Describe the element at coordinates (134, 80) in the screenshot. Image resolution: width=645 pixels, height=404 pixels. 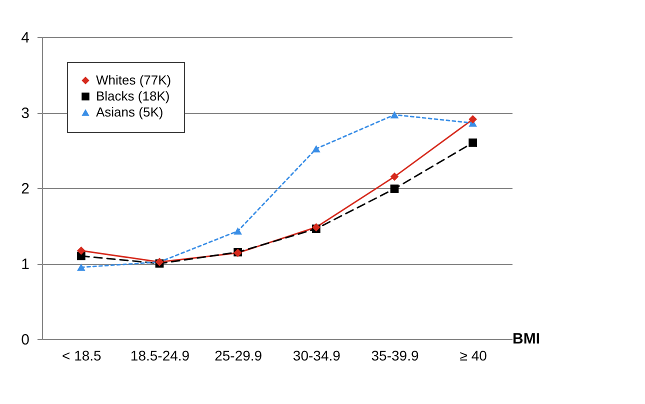
I see `legend-label: Whites (77K)` at that location.